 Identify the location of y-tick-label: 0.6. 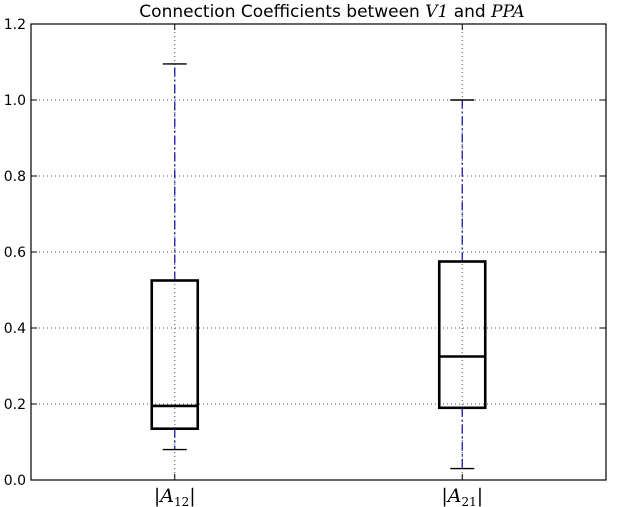
(15, 253).